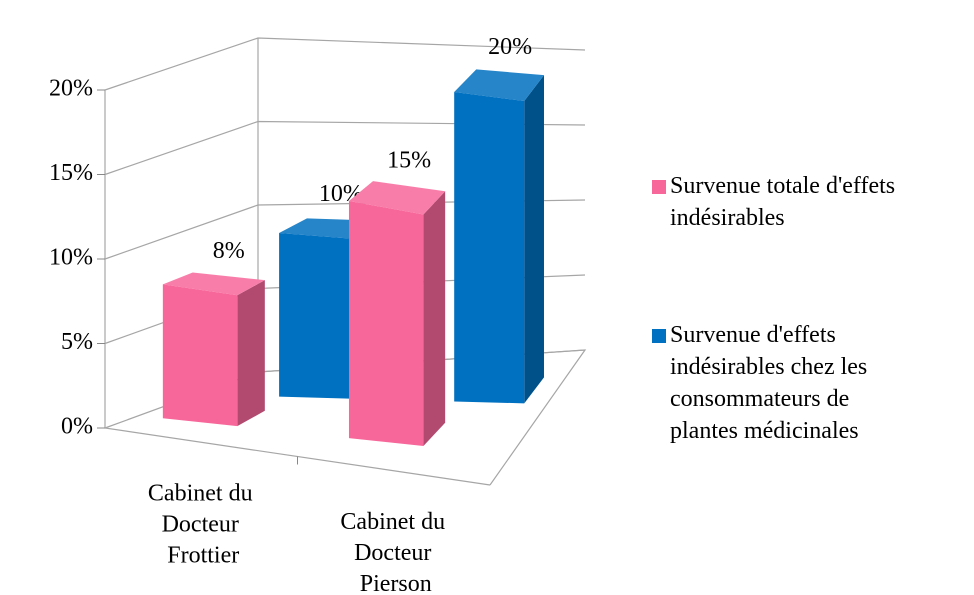 The height and width of the screenshot is (595, 974). What do you see at coordinates (510, 47) in the screenshot?
I see `data-label: 20%` at bounding box center [510, 47].